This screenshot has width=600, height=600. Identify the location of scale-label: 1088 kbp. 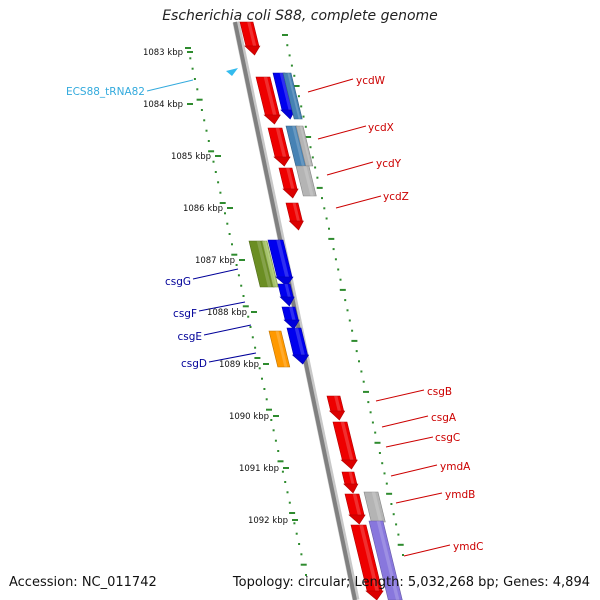
(227, 313).